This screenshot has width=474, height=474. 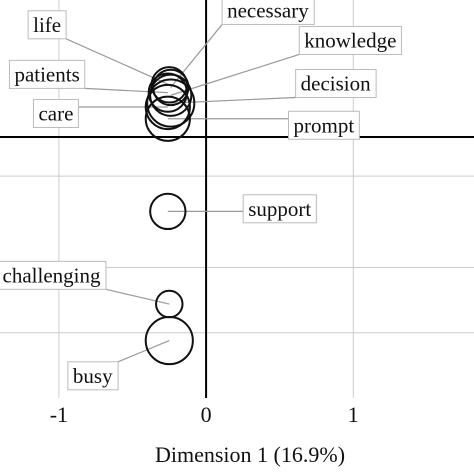 What do you see at coordinates (137, 296) in the screenshot?
I see `leader-challenging` at bounding box center [137, 296].